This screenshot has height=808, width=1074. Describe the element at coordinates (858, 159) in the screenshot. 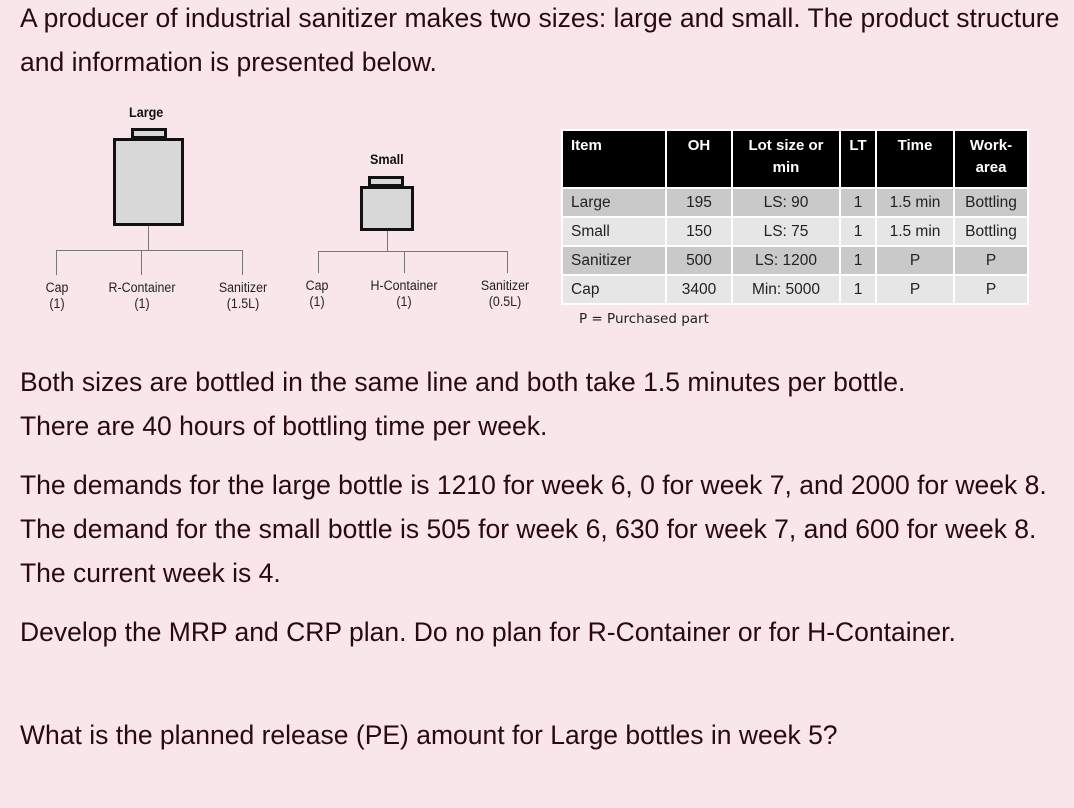

I see `header-lt: LT` at that location.